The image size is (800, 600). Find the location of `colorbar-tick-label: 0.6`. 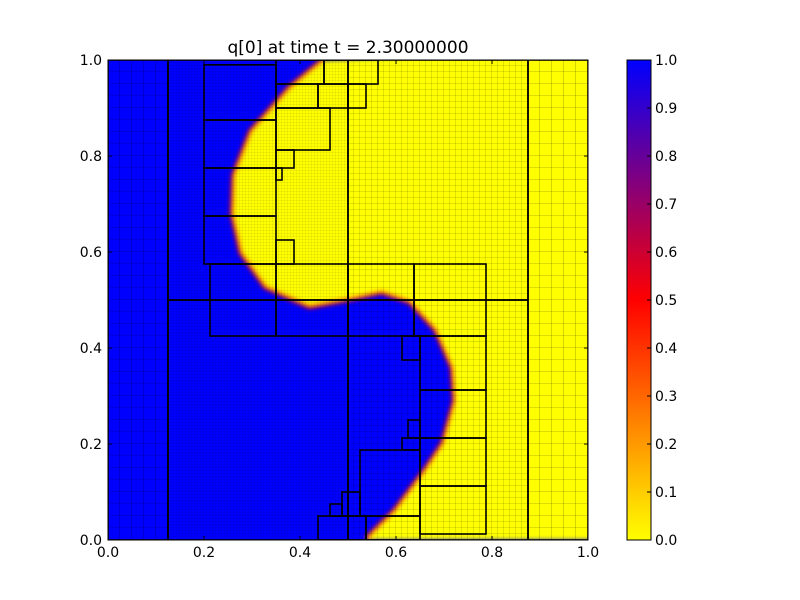

colorbar-tick-label: 0.6 is located at coordinates (666, 253).